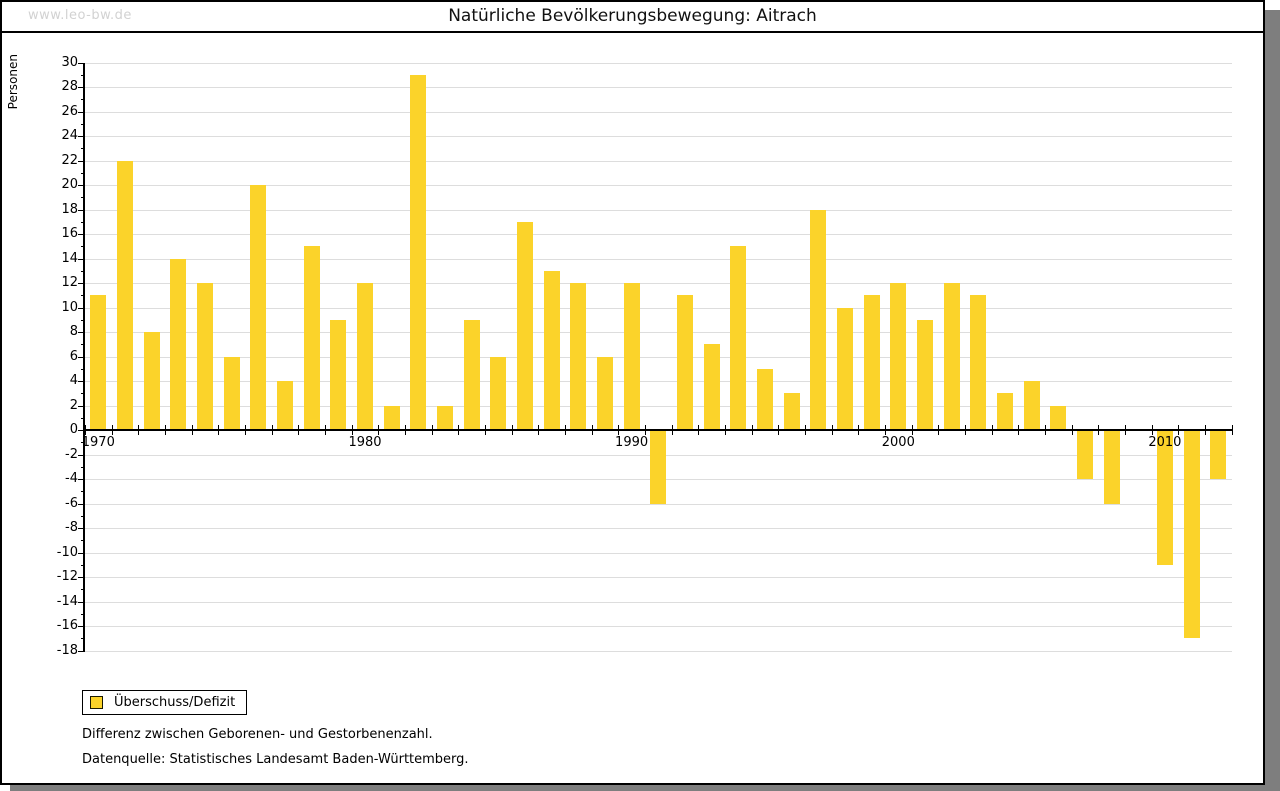 The height and width of the screenshot is (791, 1280). I want to click on bar-1982, so click(418, 252).